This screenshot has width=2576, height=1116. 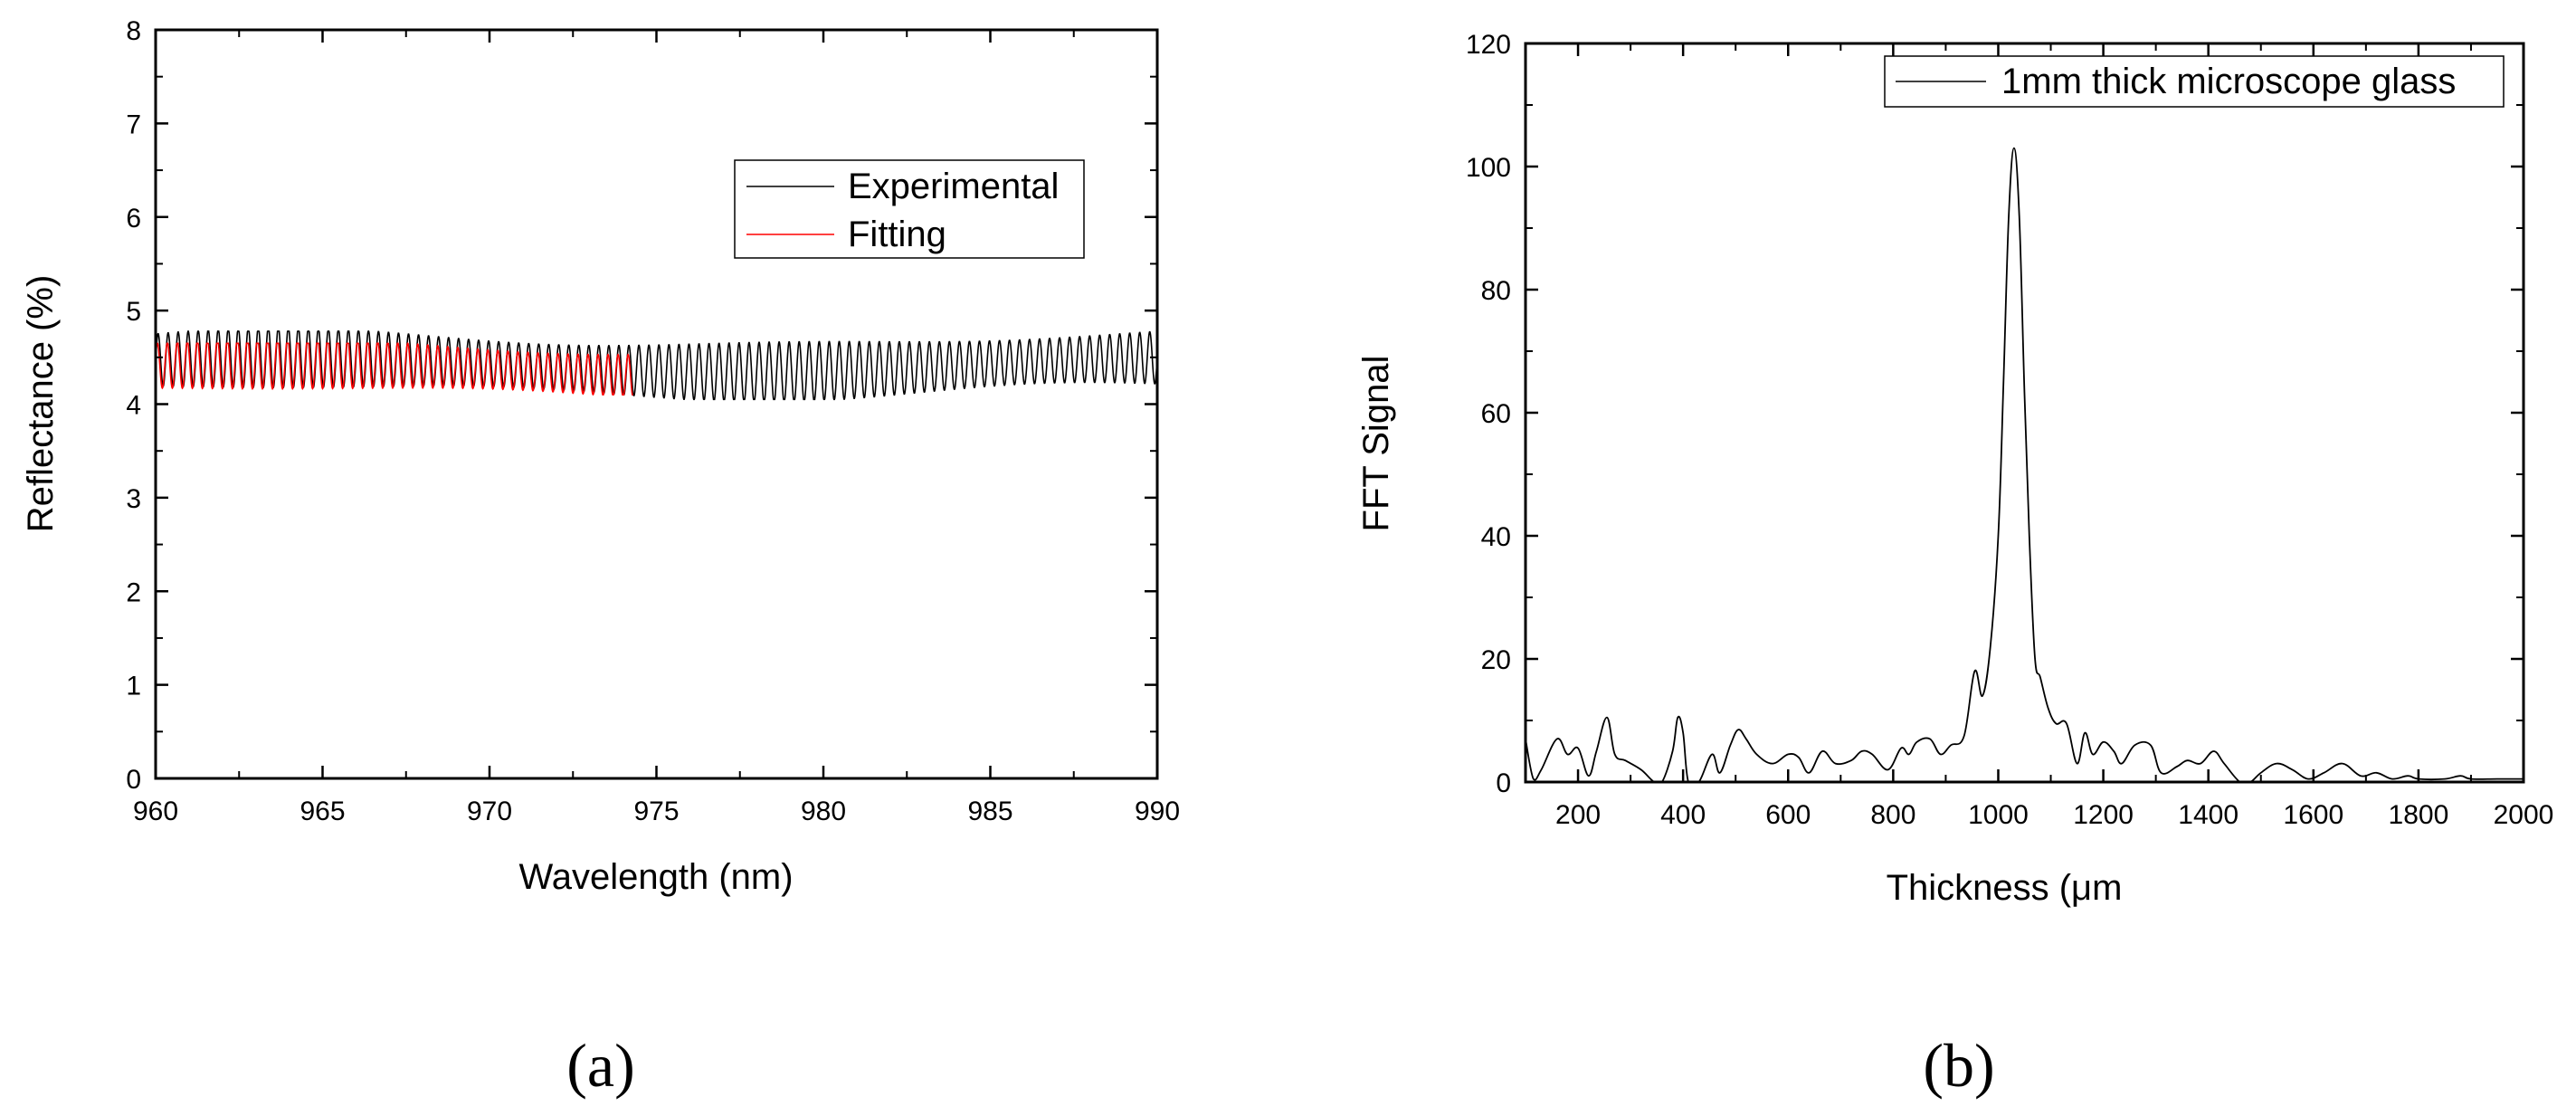 What do you see at coordinates (656, 811) in the screenshot?
I see `chart-a-x-tick-label: 975` at bounding box center [656, 811].